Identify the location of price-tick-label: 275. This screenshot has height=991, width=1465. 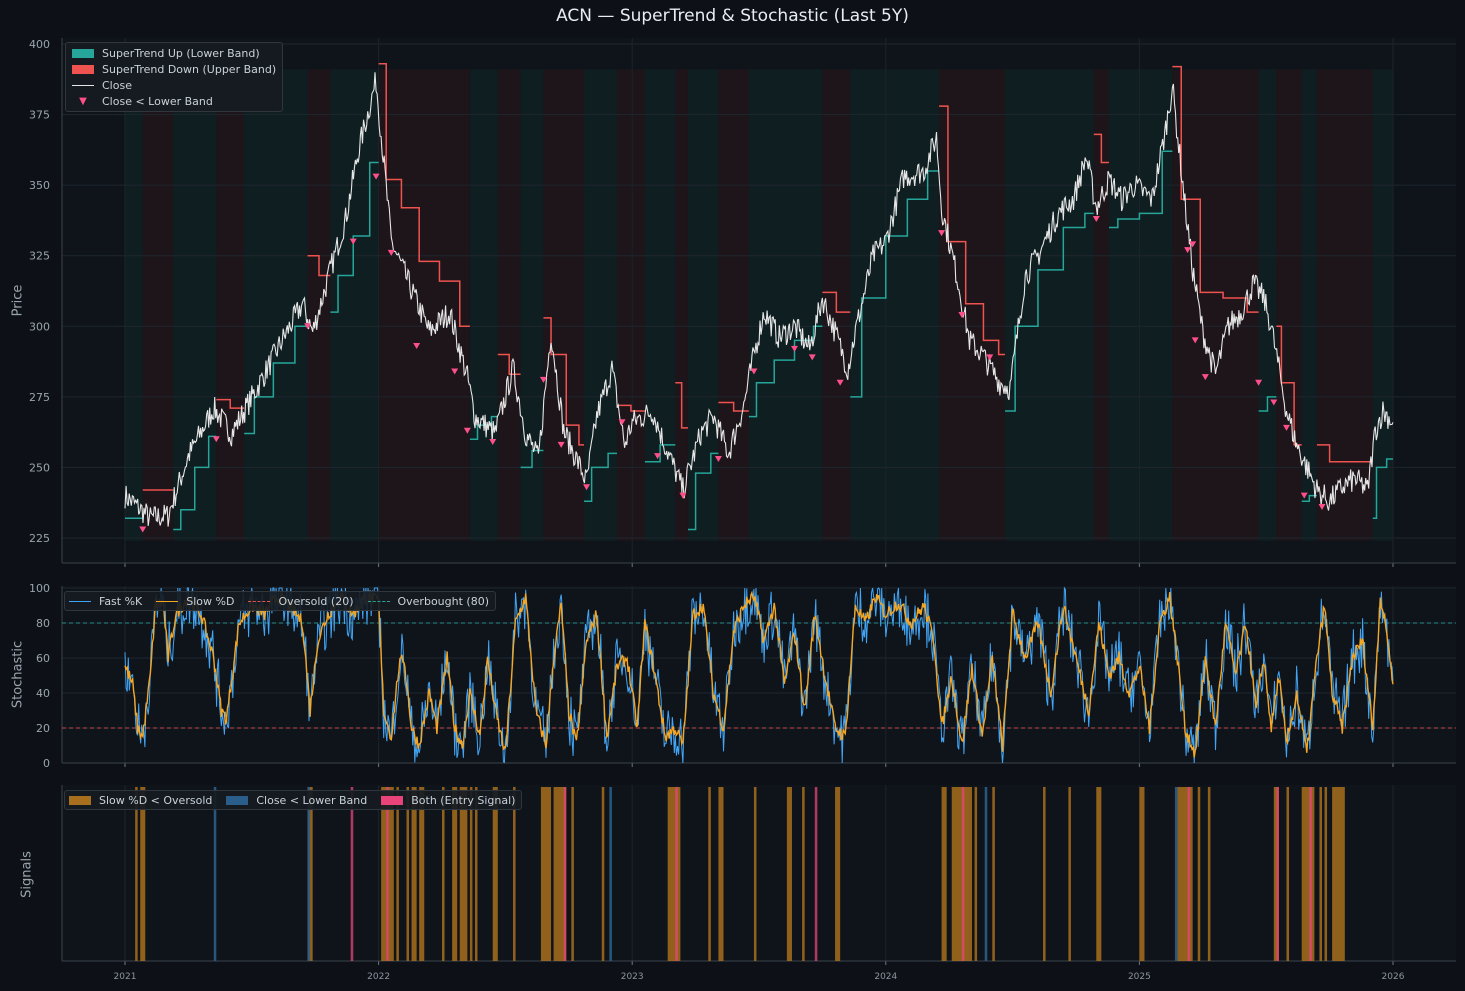
(39, 397).